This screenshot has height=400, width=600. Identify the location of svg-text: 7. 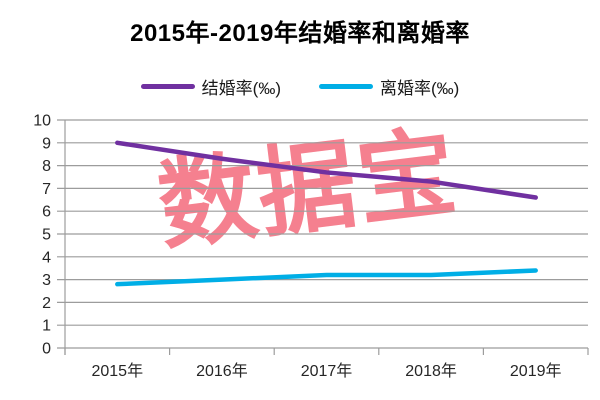
(46, 189).